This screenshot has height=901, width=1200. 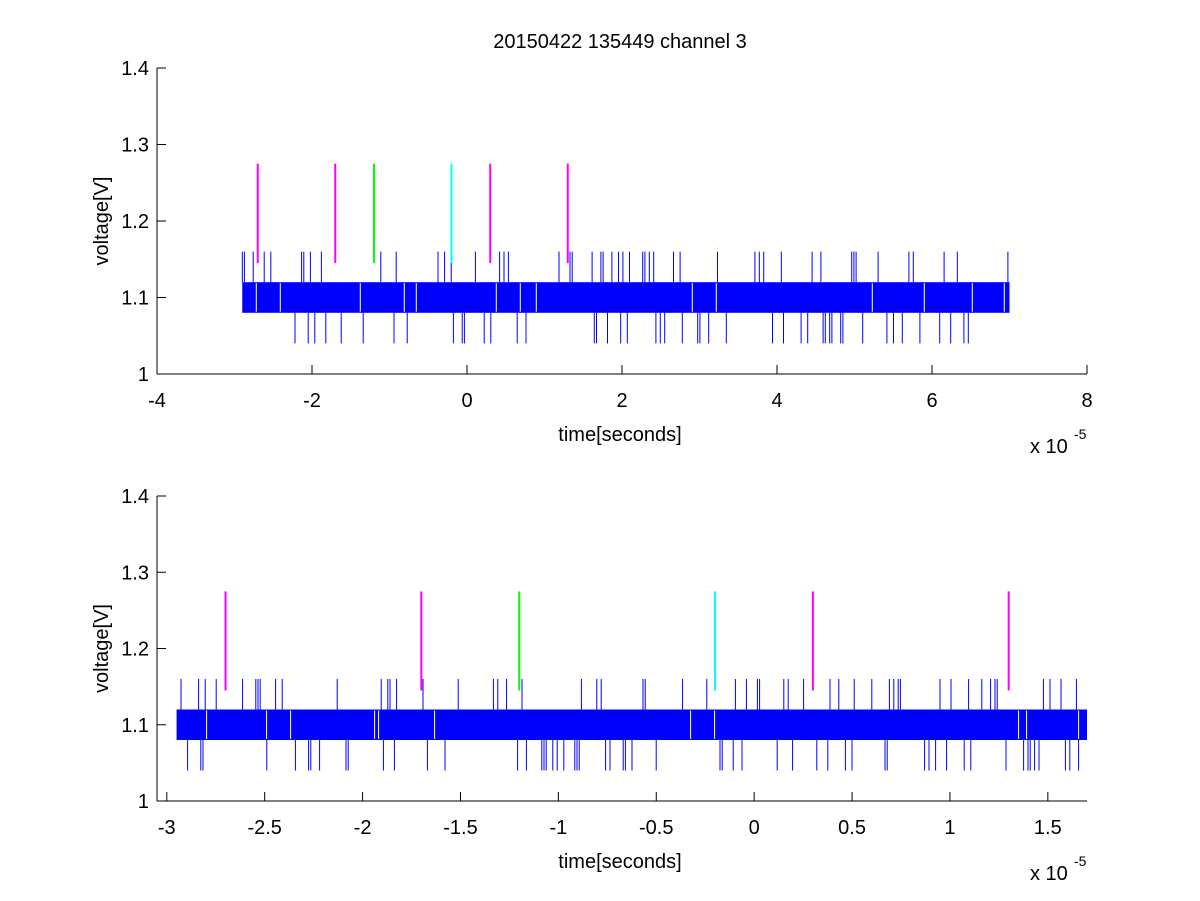 I want to click on x-tick-label: 8, so click(x=1086, y=401).